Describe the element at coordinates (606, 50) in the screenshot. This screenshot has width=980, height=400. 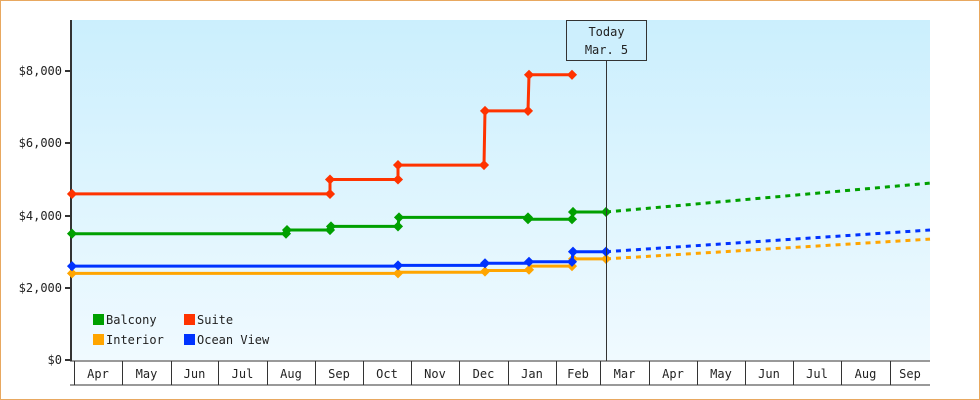
I see `today-date: Mar. 5` at that location.